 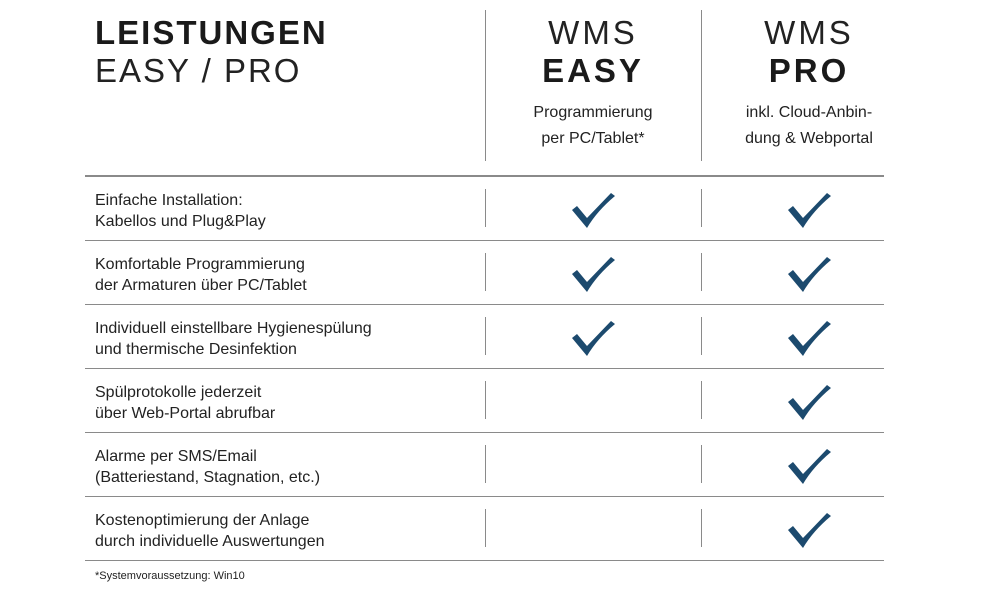 What do you see at coordinates (593, 70) in the screenshot?
I see `column-tier-label: EASY` at bounding box center [593, 70].